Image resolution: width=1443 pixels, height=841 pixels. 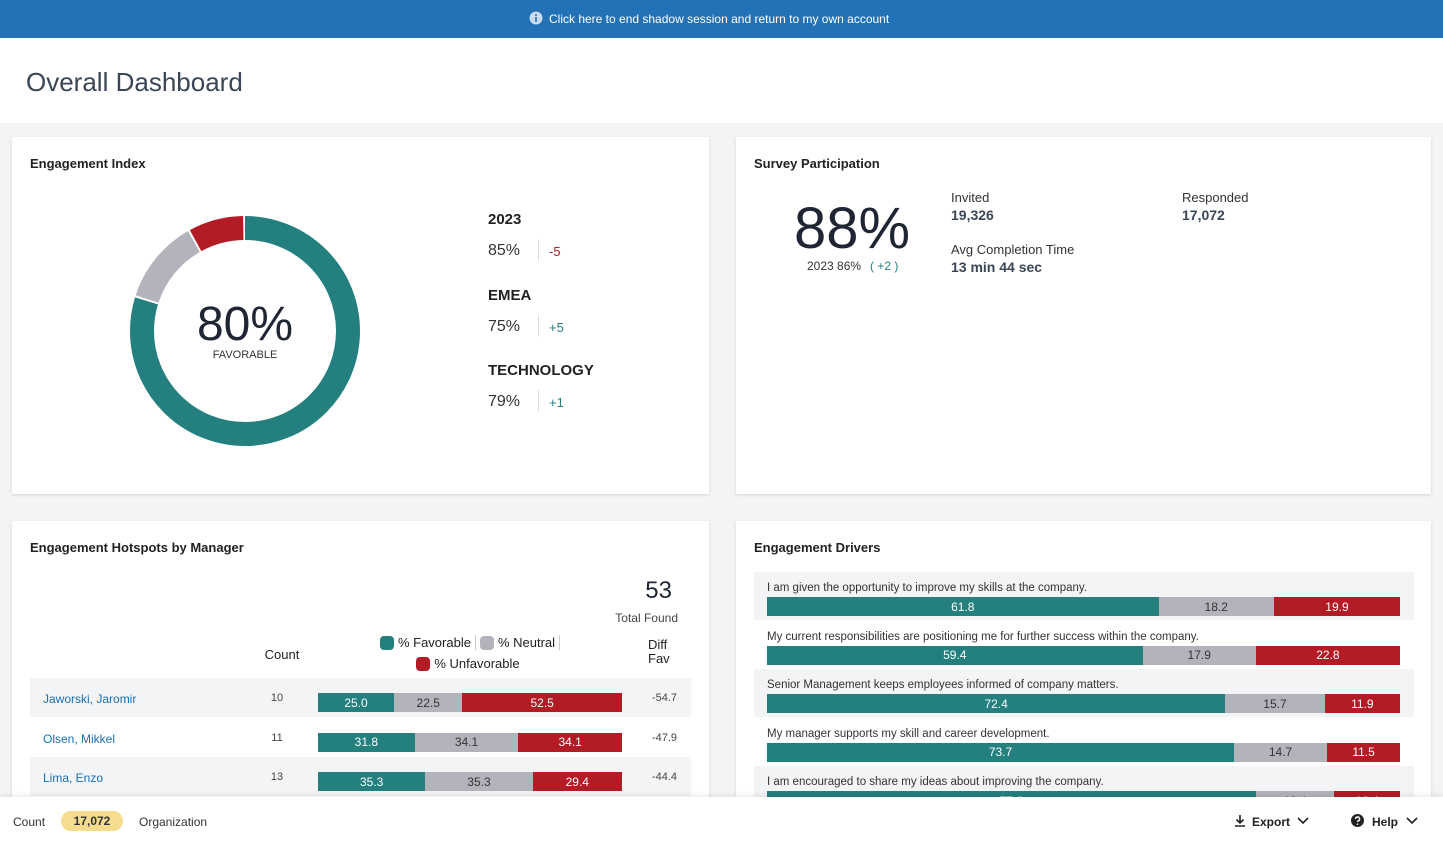 What do you see at coordinates (1013, 249) in the screenshot?
I see `stat-label: Avg Completion Time` at bounding box center [1013, 249].